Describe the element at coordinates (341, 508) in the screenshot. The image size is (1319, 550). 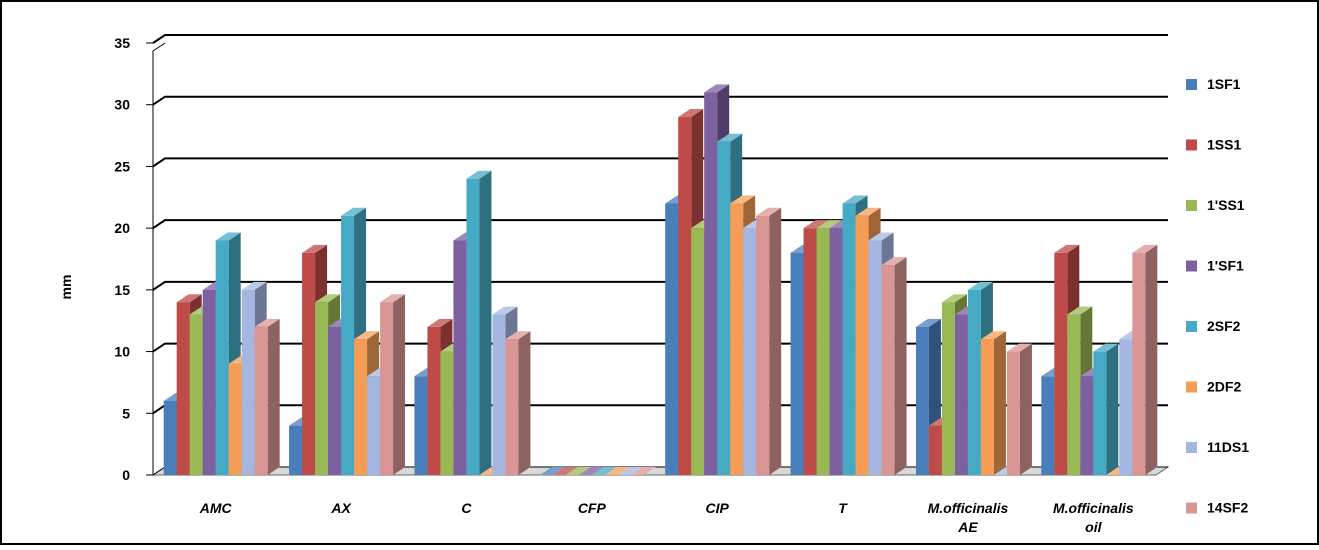
I see `x-category-label: AX` at that location.